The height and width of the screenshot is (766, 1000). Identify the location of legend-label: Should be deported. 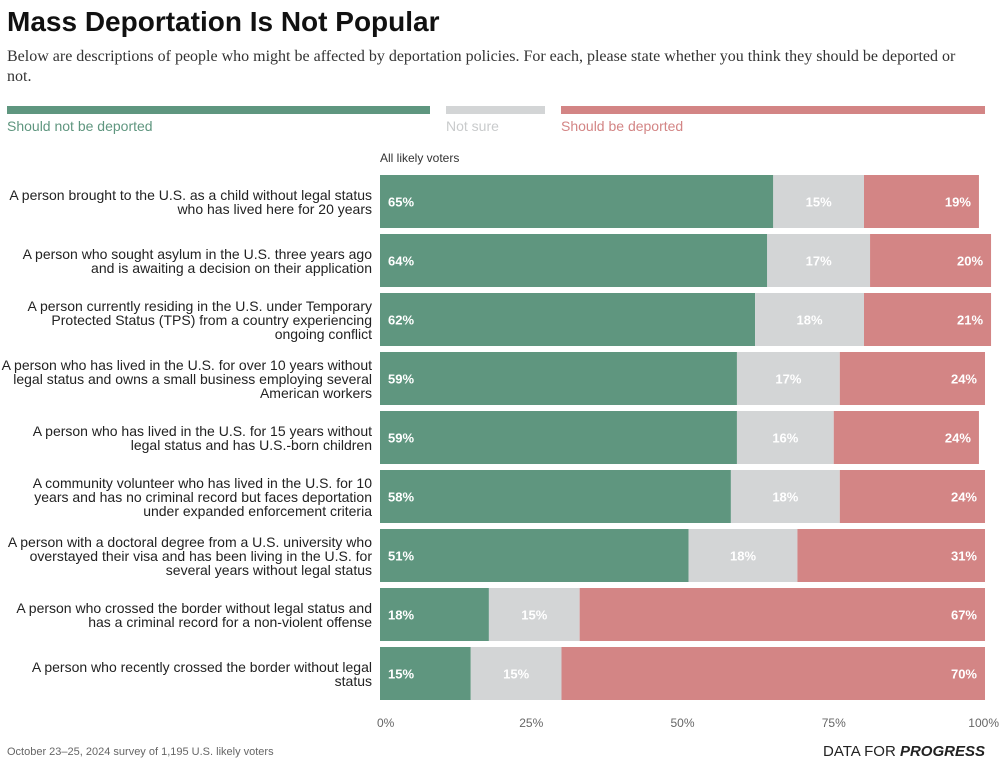
(622, 126).